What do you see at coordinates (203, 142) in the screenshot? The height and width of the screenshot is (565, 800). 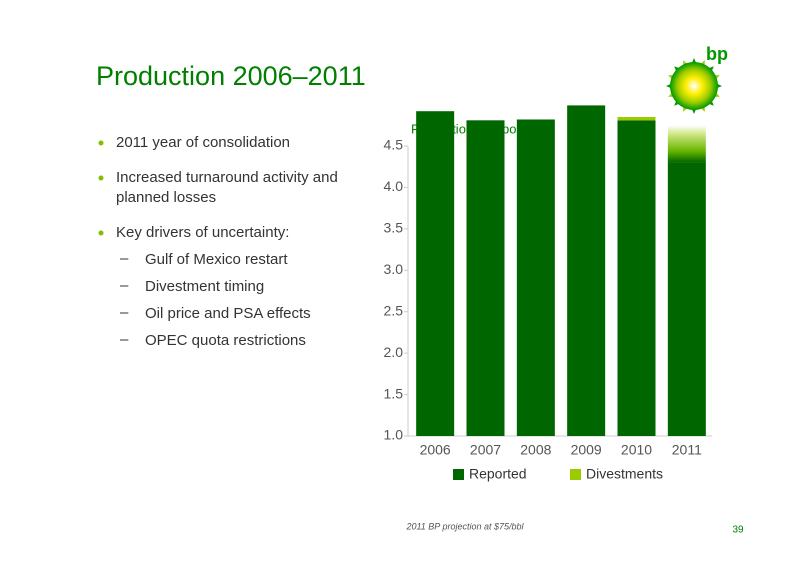 I see `bullet-text: 2011 year of consolidation` at bounding box center [203, 142].